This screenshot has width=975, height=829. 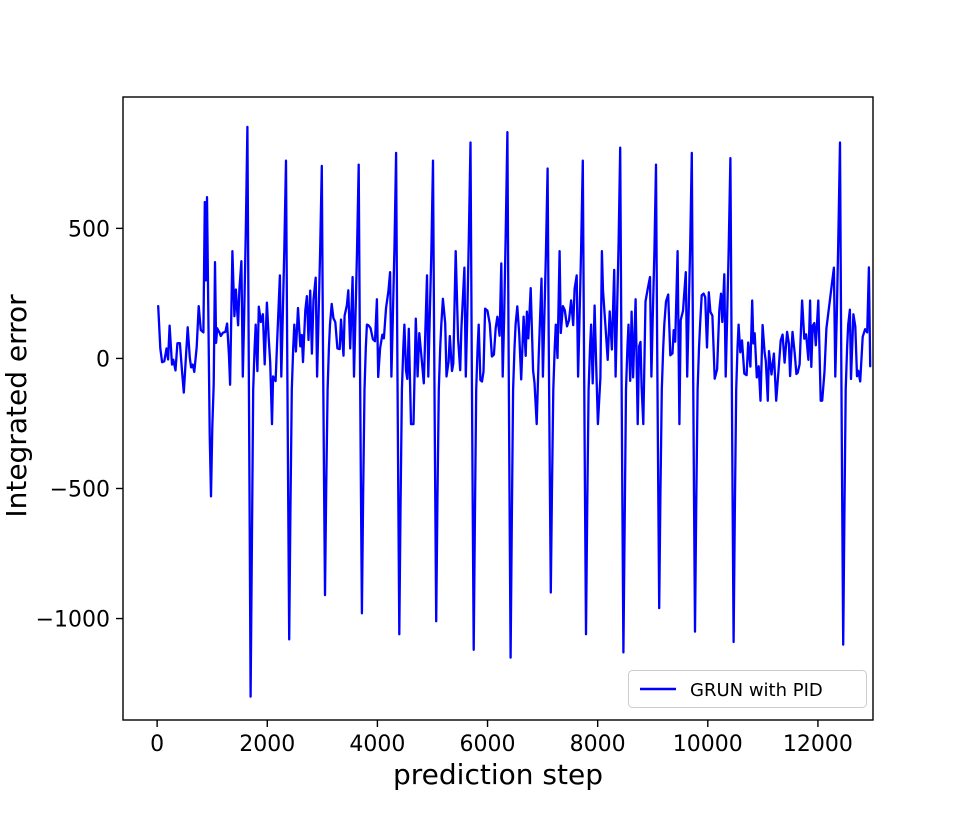 What do you see at coordinates (708, 744) in the screenshot?
I see `x-tick-label: 10000` at bounding box center [708, 744].